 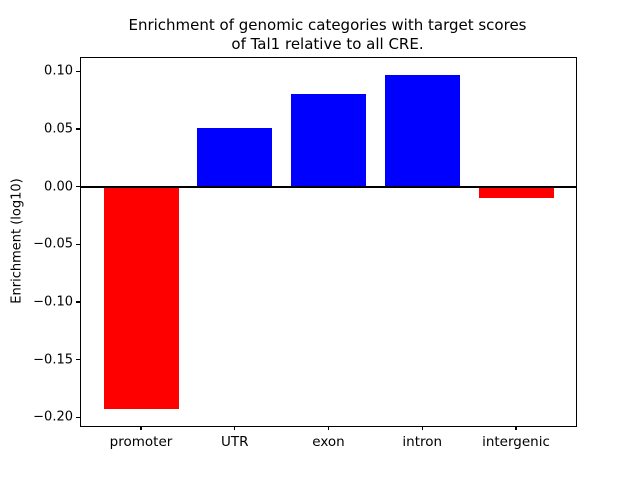 I want to click on y-tick-label: 0.10, so click(x=58, y=71).